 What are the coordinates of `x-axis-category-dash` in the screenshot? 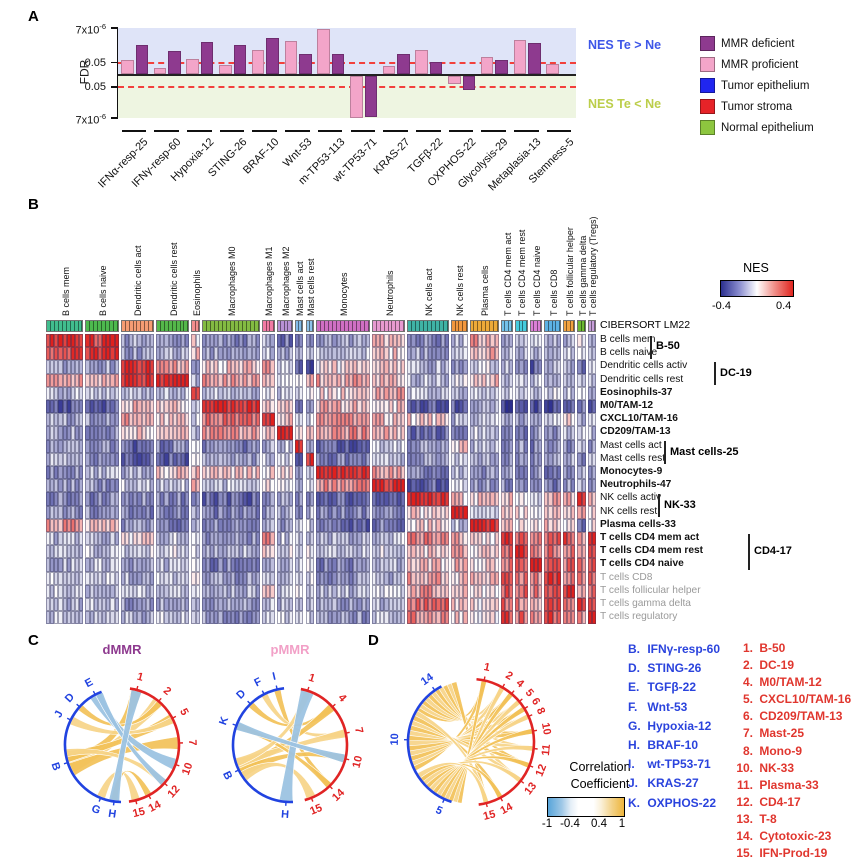 It's located at (494, 131).